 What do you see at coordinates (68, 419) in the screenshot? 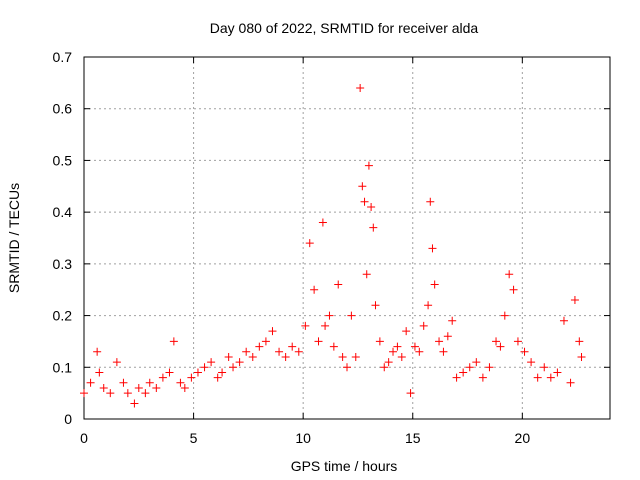
I see `y-tick-label: 0` at bounding box center [68, 419].